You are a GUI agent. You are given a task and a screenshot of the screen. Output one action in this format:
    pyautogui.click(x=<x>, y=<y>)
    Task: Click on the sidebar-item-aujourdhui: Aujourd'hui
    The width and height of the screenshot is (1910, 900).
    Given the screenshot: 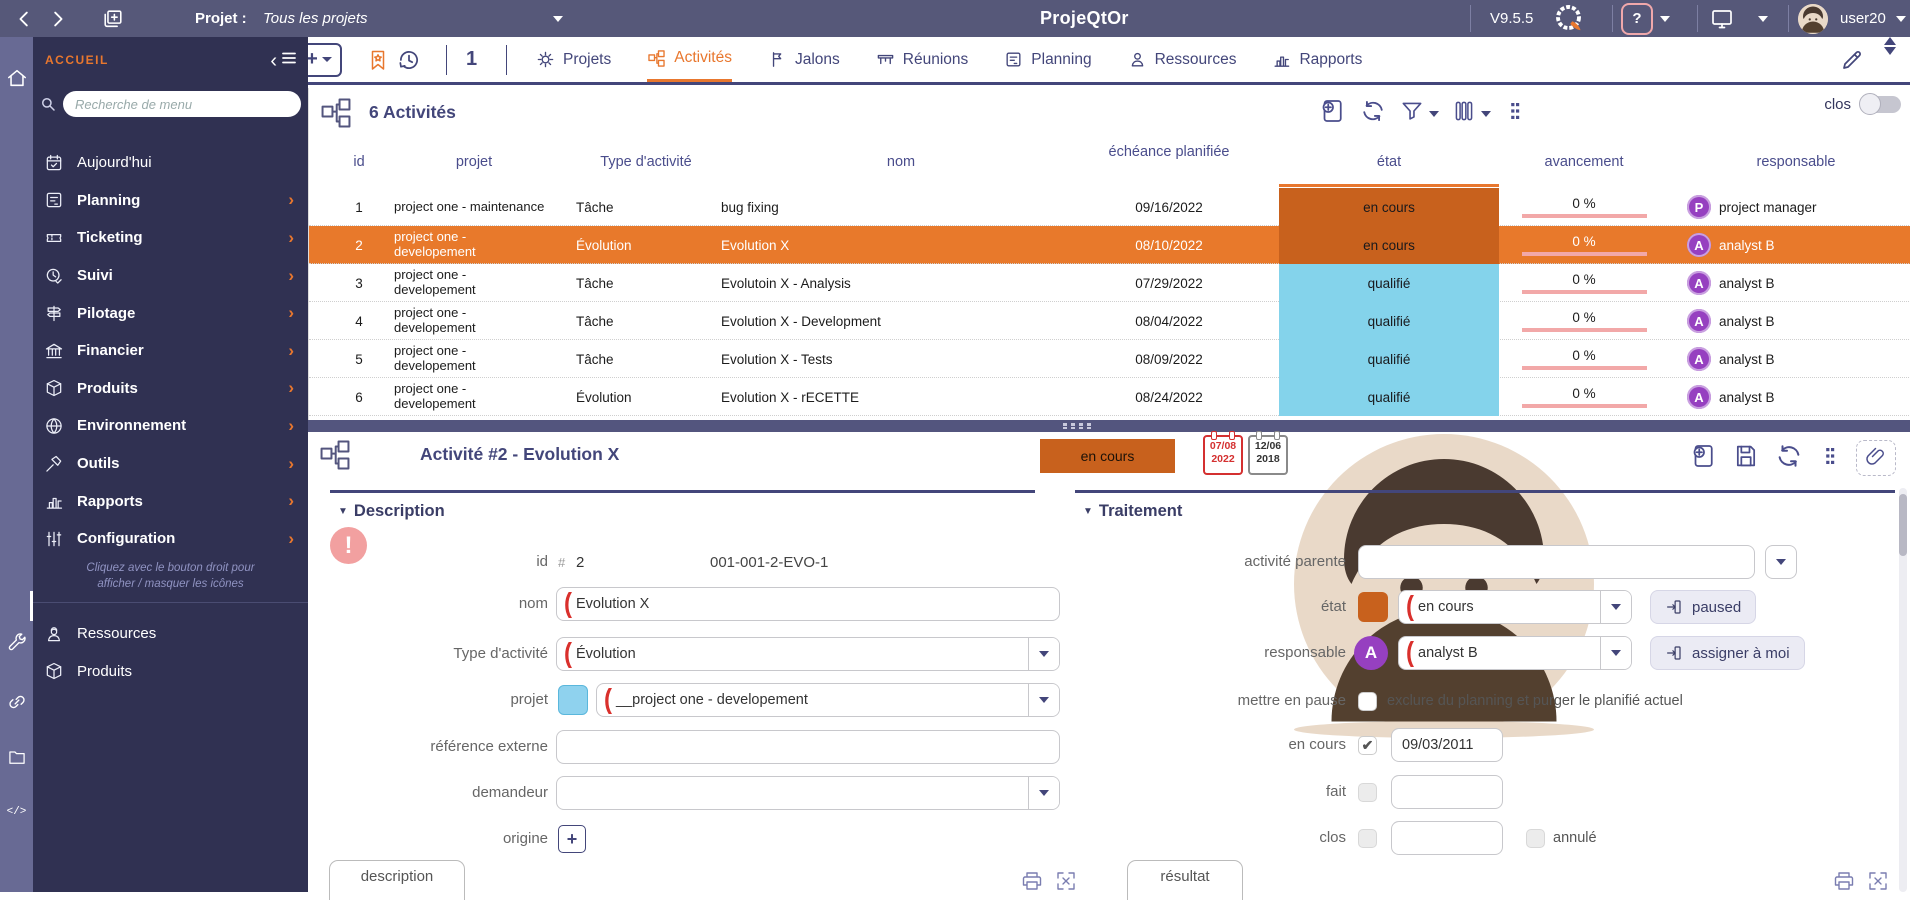 What is the action you would take?
    pyautogui.click(x=170, y=163)
    